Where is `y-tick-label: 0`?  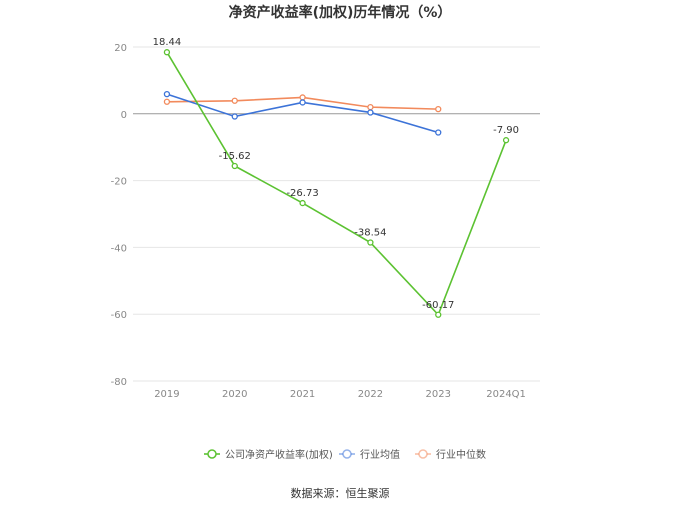
y-tick-label: 0 is located at coordinates (124, 115).